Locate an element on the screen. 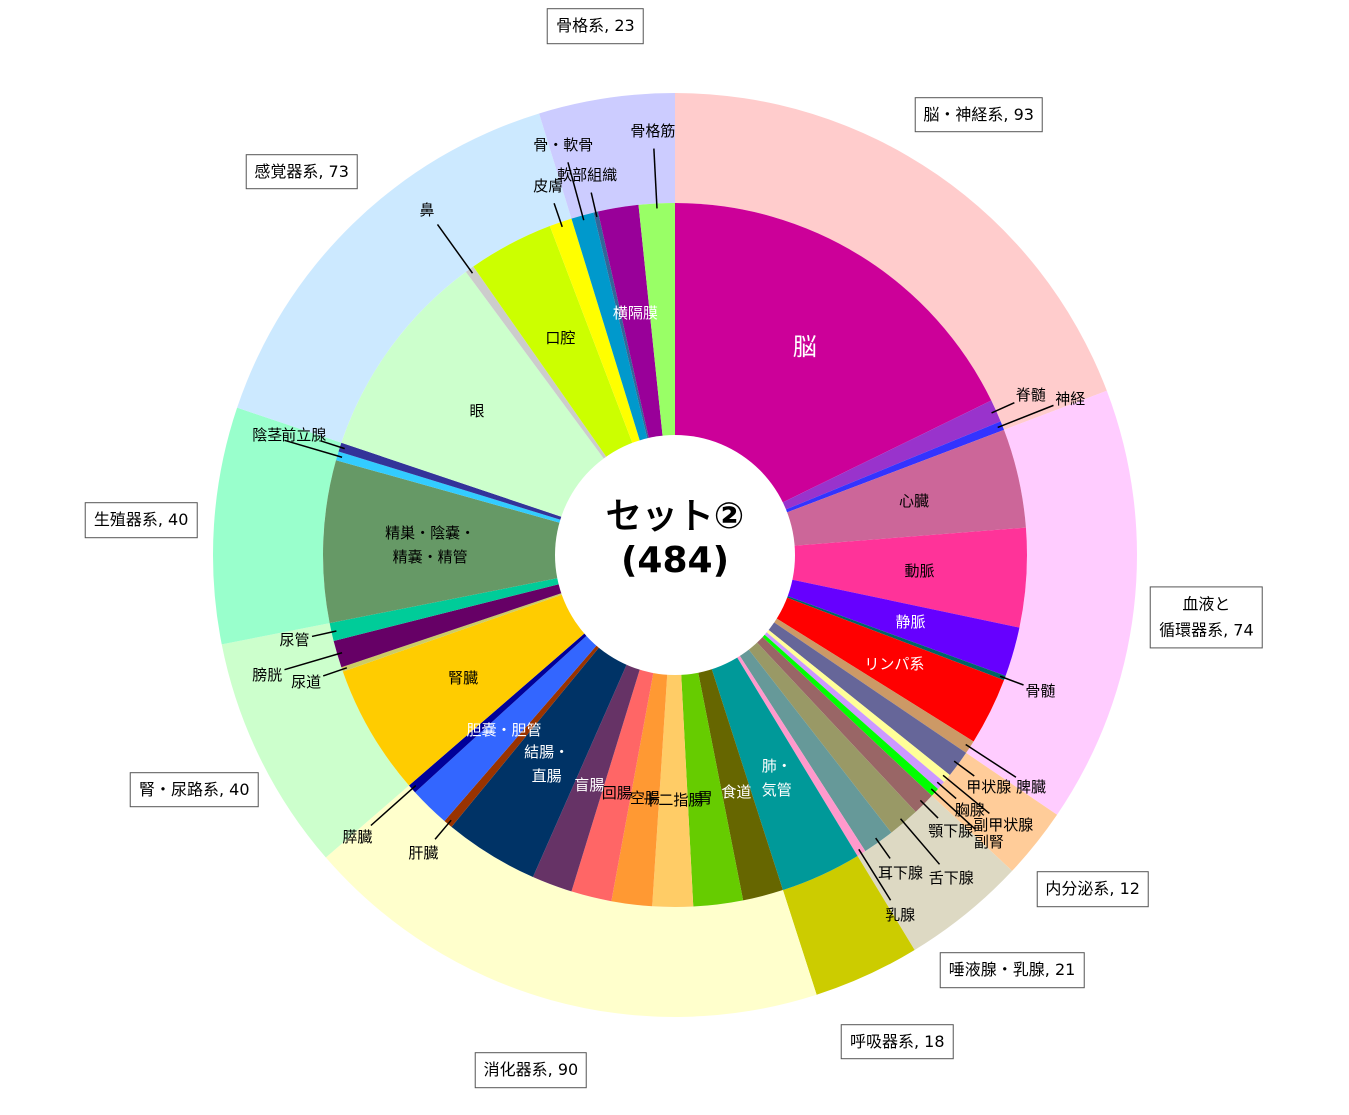 This screenshot has width=1349, height=1115. slice-label: 鼻 is located at coordinates (427, 209).